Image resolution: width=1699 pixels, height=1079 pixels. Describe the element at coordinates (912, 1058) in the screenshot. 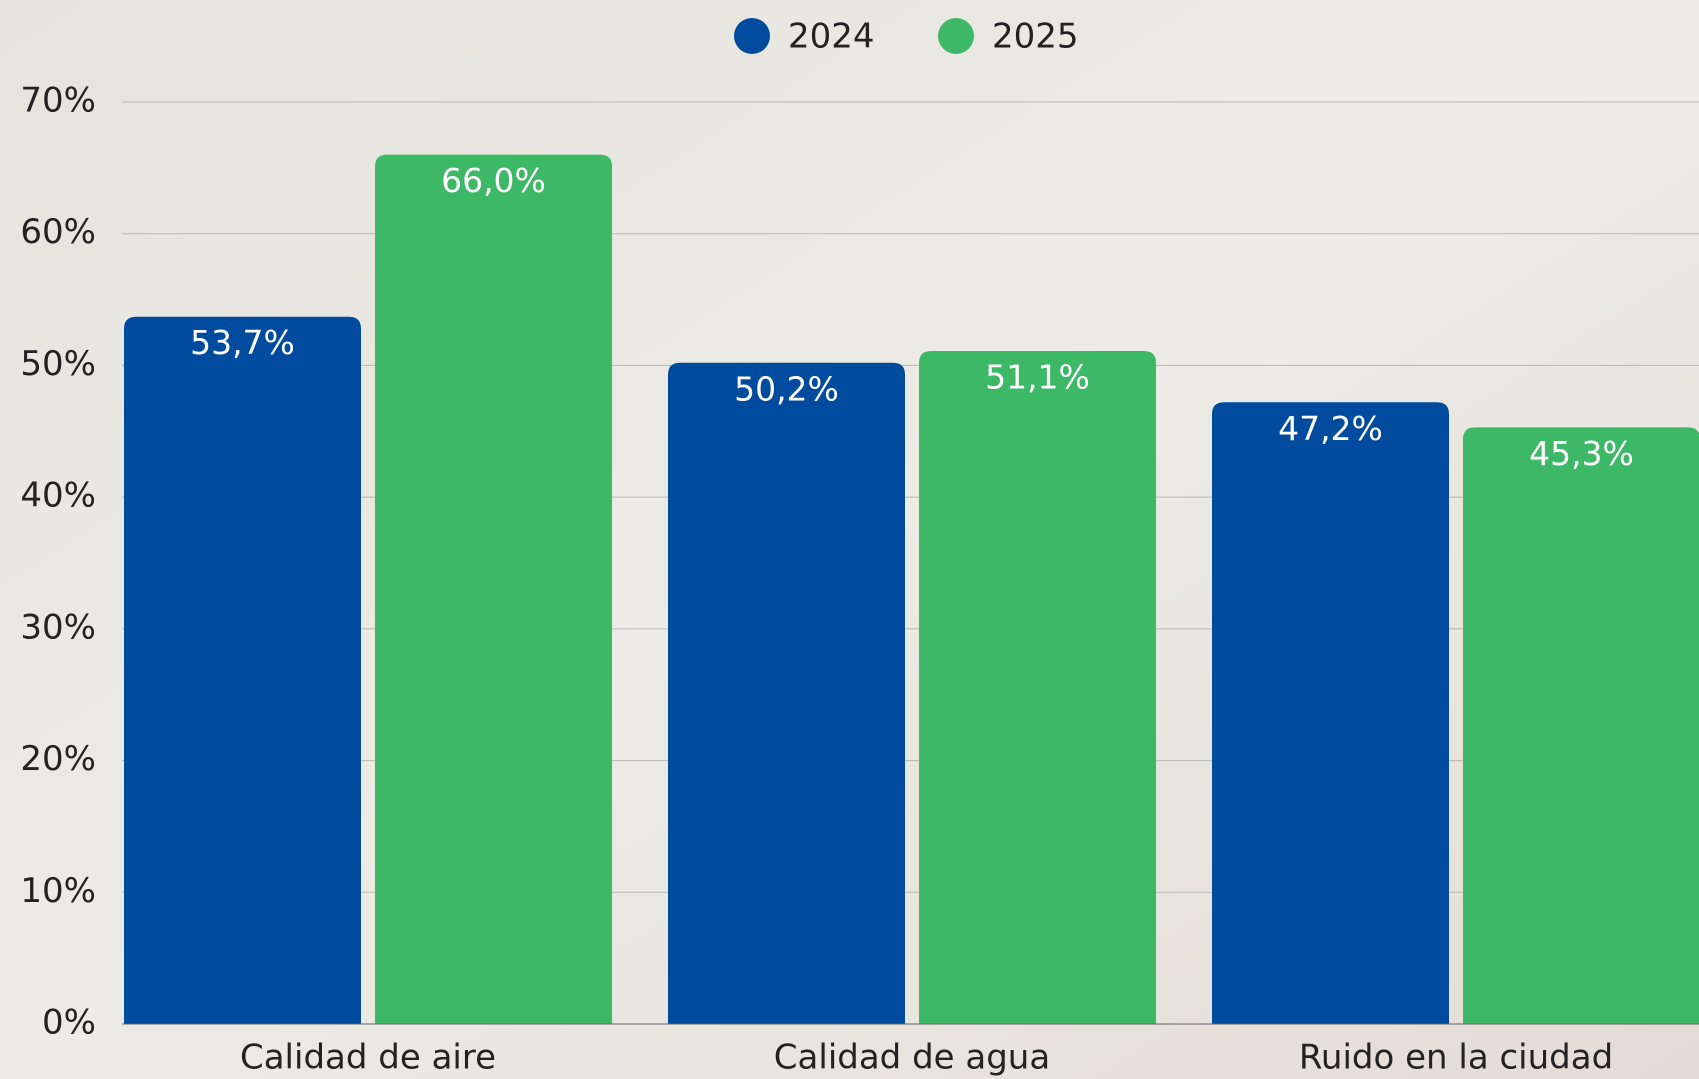

I see `x-tick-label: Calidad de agua` at that location.